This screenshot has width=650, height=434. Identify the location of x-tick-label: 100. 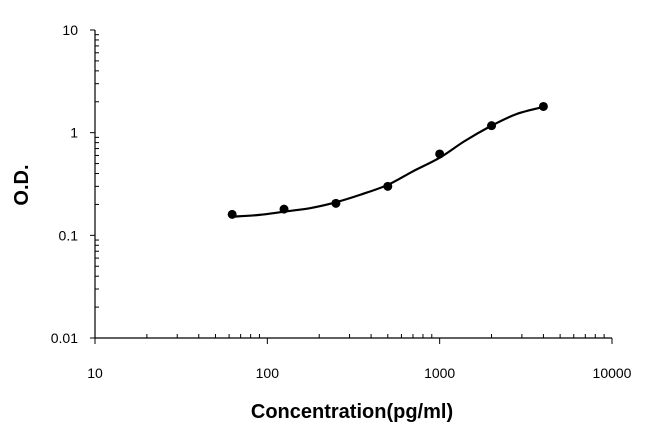
(268, 373).